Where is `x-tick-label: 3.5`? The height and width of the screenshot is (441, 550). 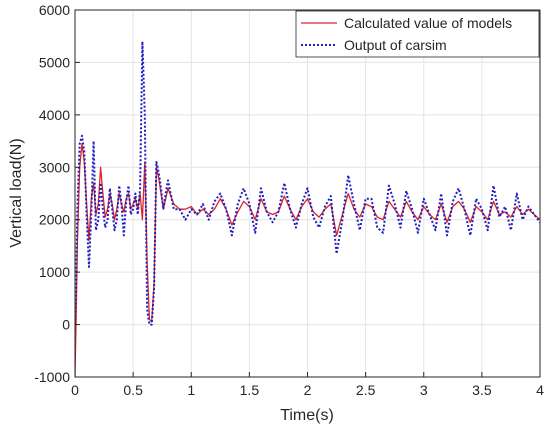 x-tick-label: 3.5 is located at coordinates (482, 390).